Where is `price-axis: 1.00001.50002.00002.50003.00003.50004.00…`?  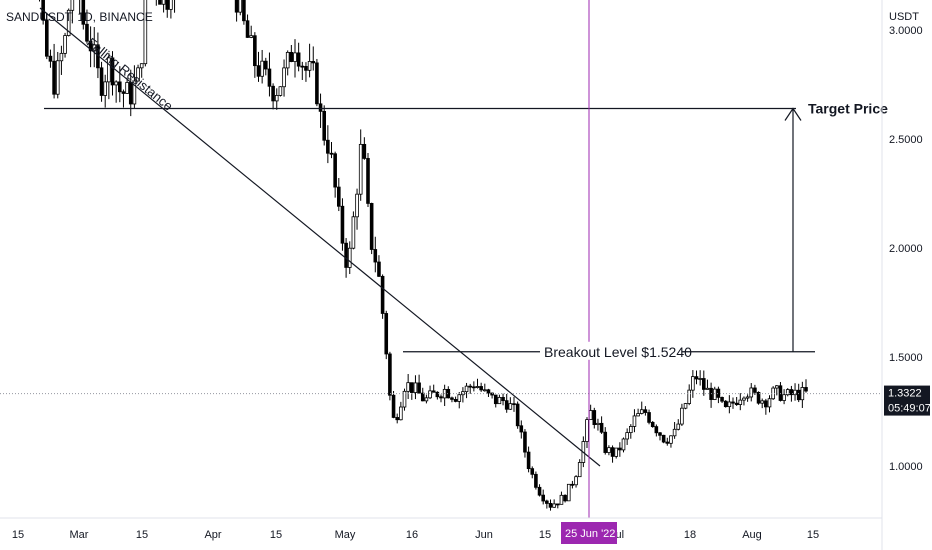
price-axis: 1.00001.50002.00002.50003.00003.50004.00… is located at coordinates (906, 236).